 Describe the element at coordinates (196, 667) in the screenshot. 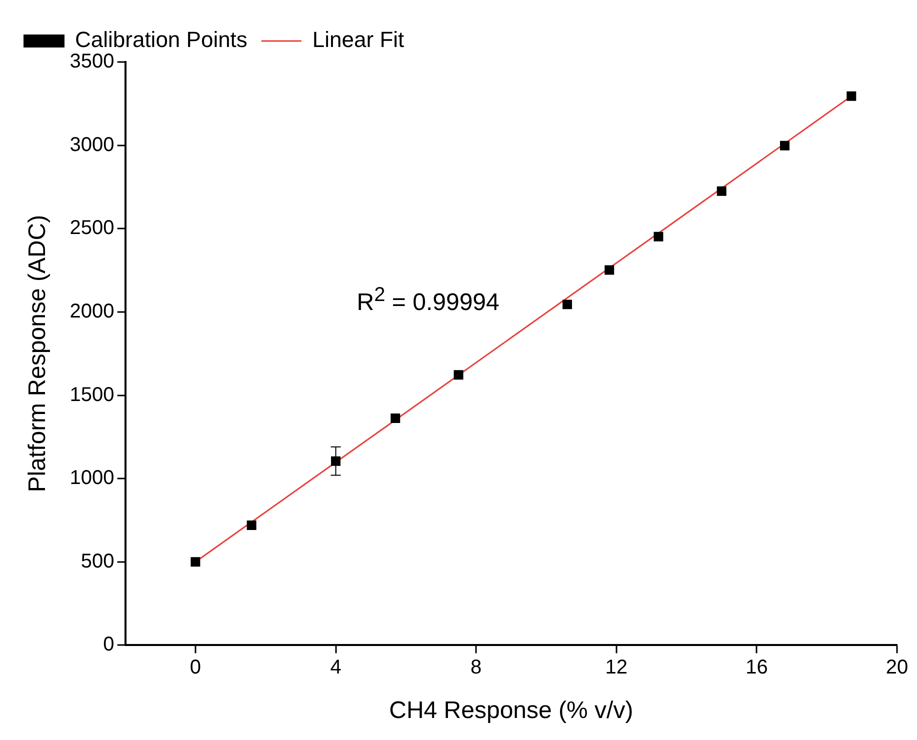

I see `x-tick-label: 0` at that location.